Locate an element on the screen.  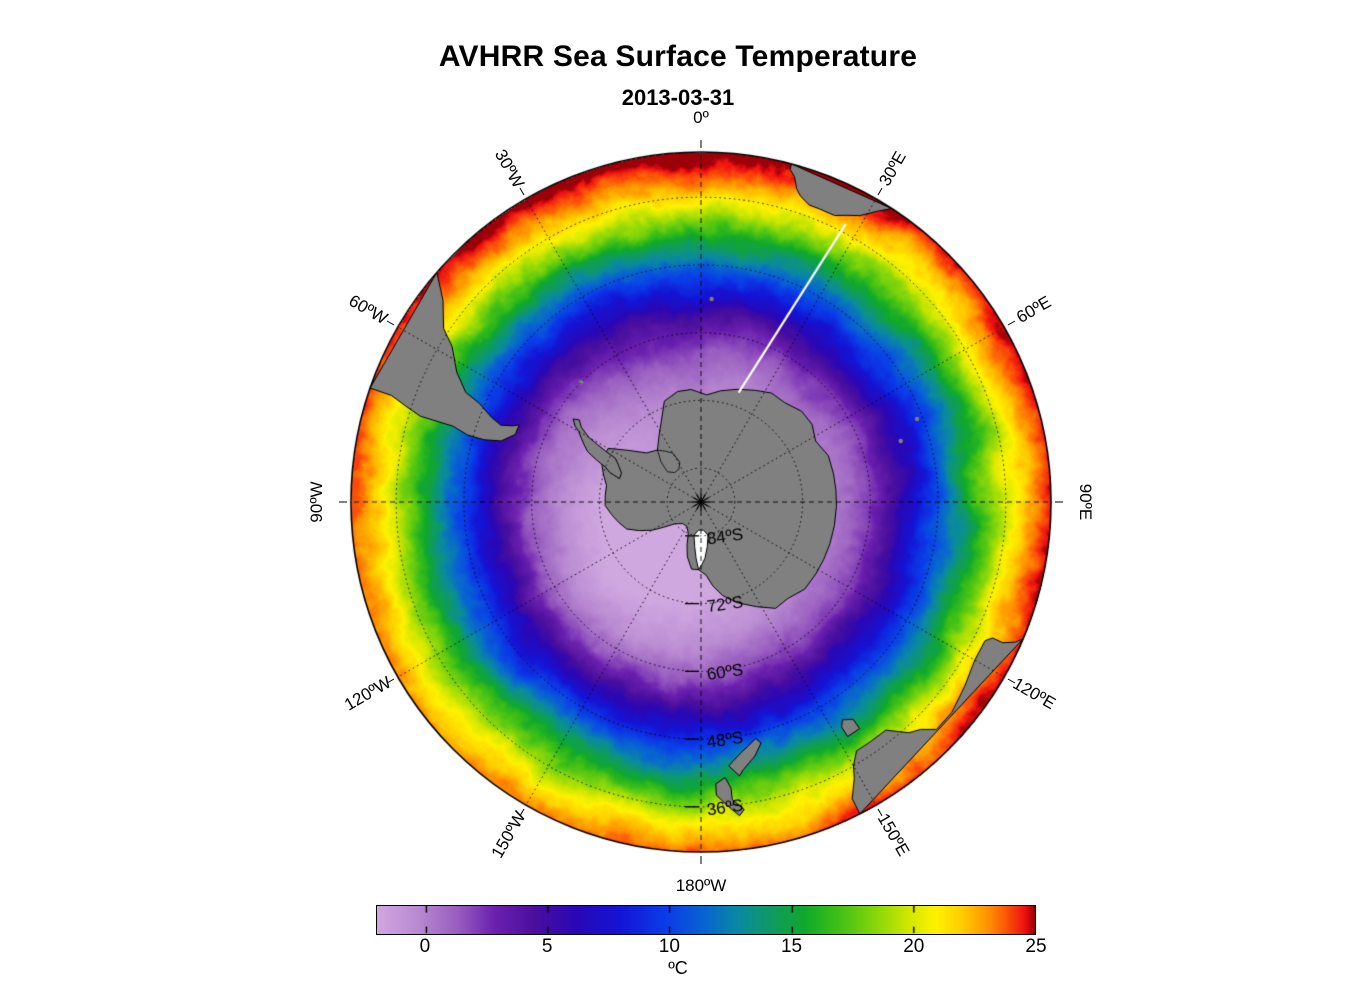
longitude-label-90: 90ºE is located at coordinates (1085, 502).